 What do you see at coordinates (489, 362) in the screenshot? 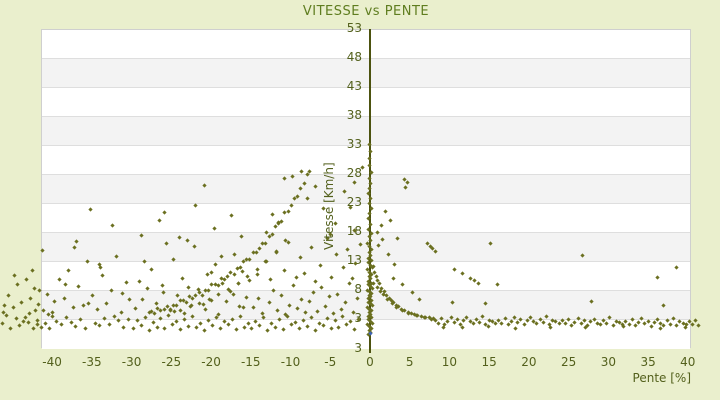
I see `x-tick-label: 15` at bounding box center [489, 362].